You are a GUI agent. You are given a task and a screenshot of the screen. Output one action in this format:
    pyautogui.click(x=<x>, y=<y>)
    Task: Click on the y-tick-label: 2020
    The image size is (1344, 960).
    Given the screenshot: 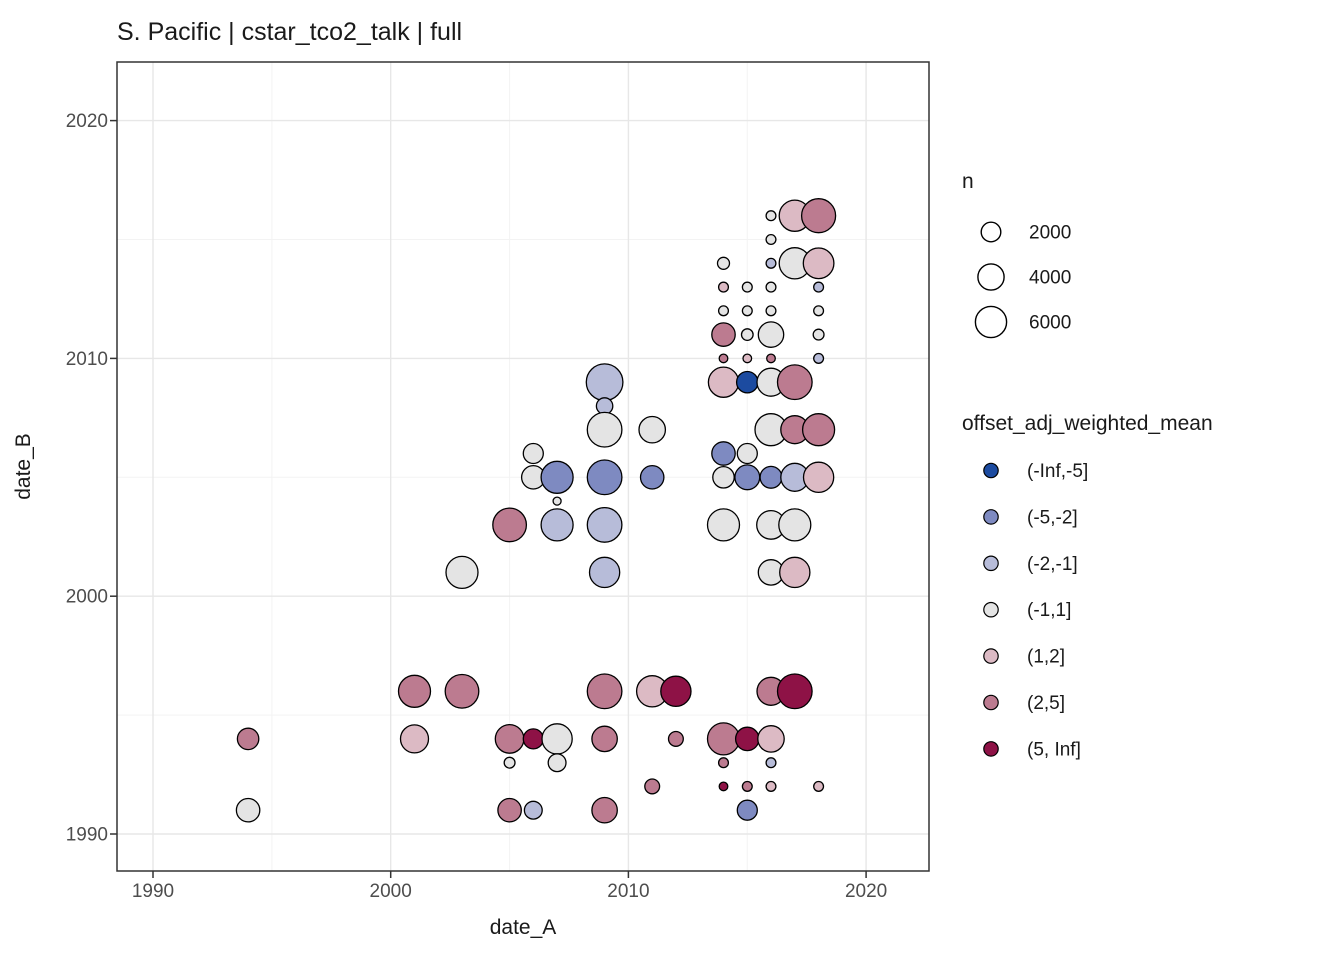 What is the action you would take?
    pyautogui.click(x=87, y=121)
    